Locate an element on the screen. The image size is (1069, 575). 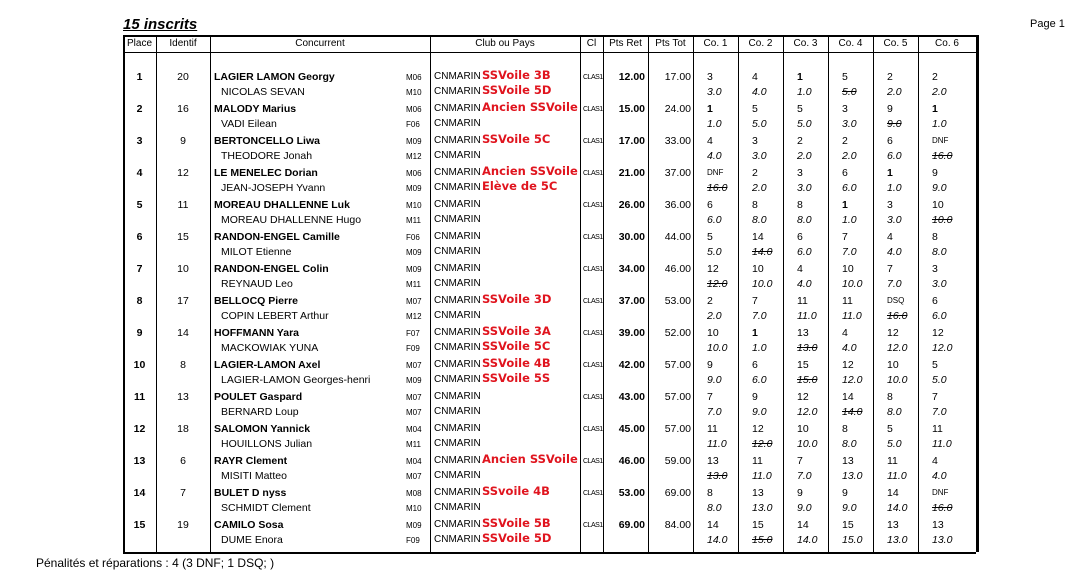
race-rank: 12 is located at coordinates (893, 333).